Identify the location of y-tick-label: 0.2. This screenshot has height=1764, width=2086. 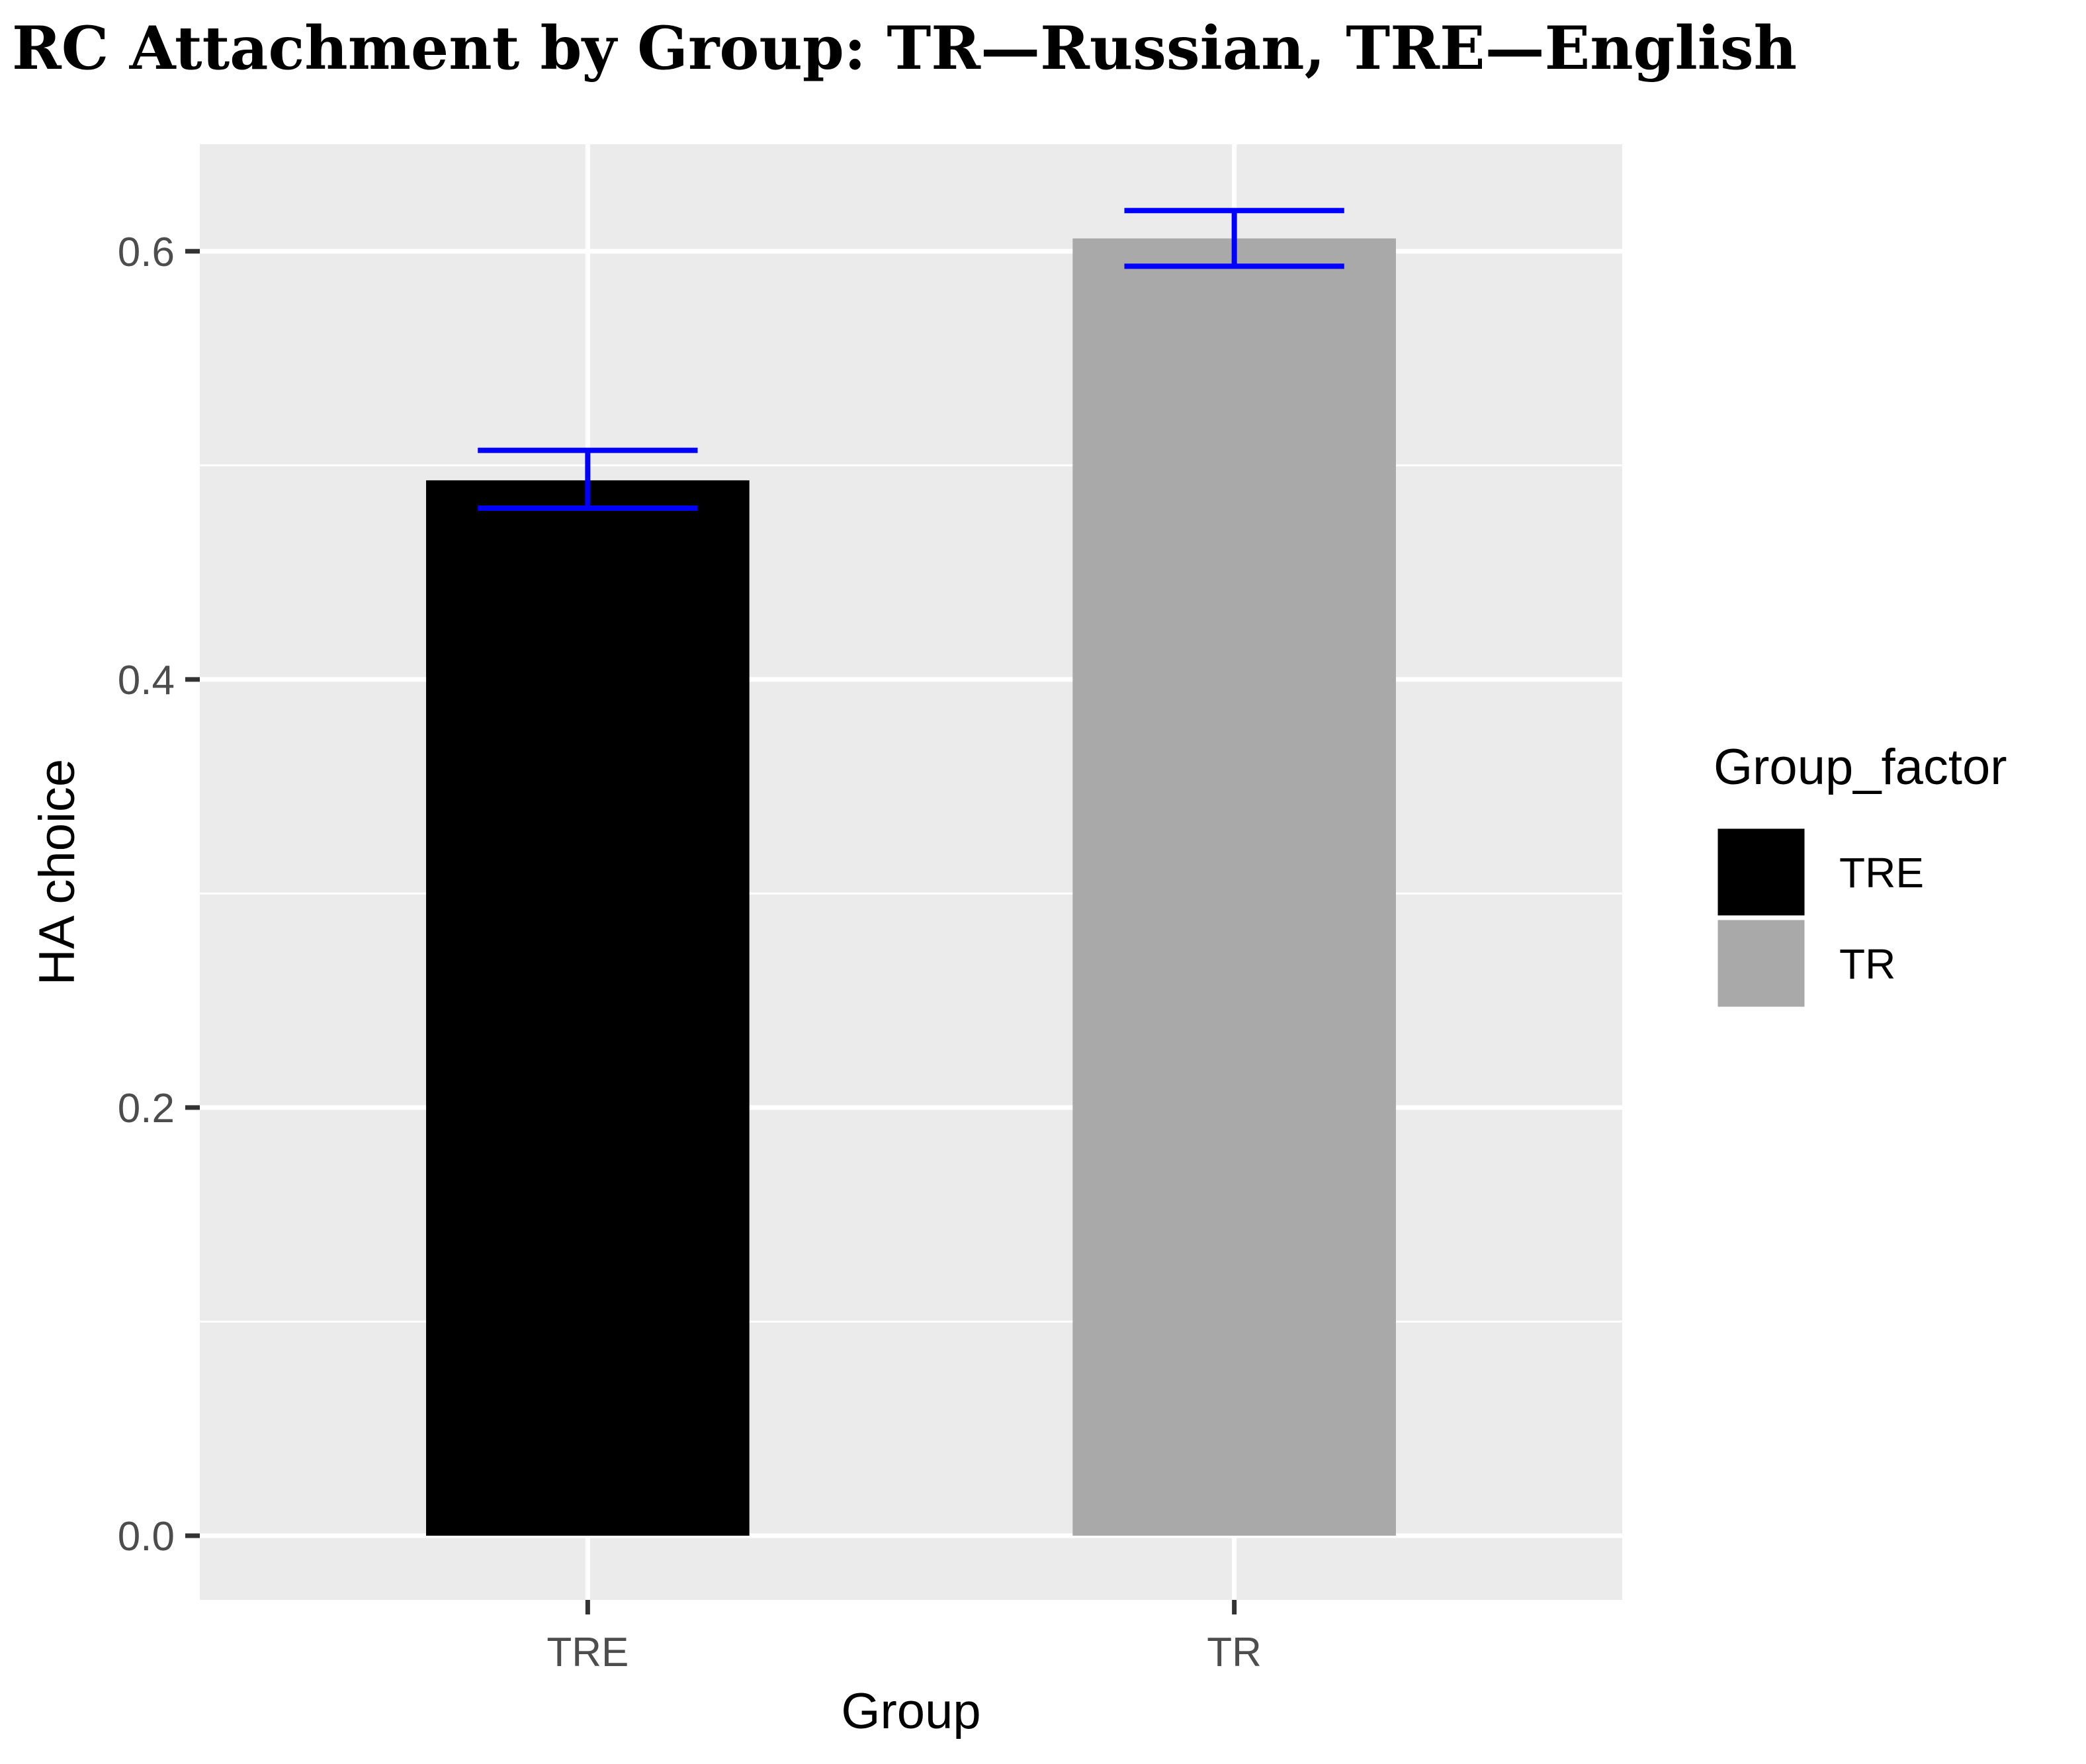
(146, 1108).